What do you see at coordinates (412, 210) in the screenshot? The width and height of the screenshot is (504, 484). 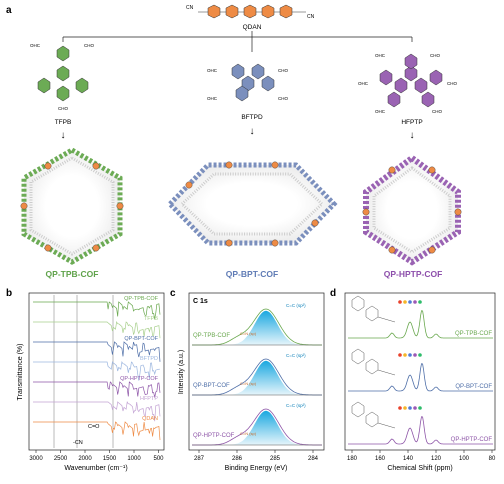 I see `qp-hptp-cof-structure` at bounding box center [412, 210].